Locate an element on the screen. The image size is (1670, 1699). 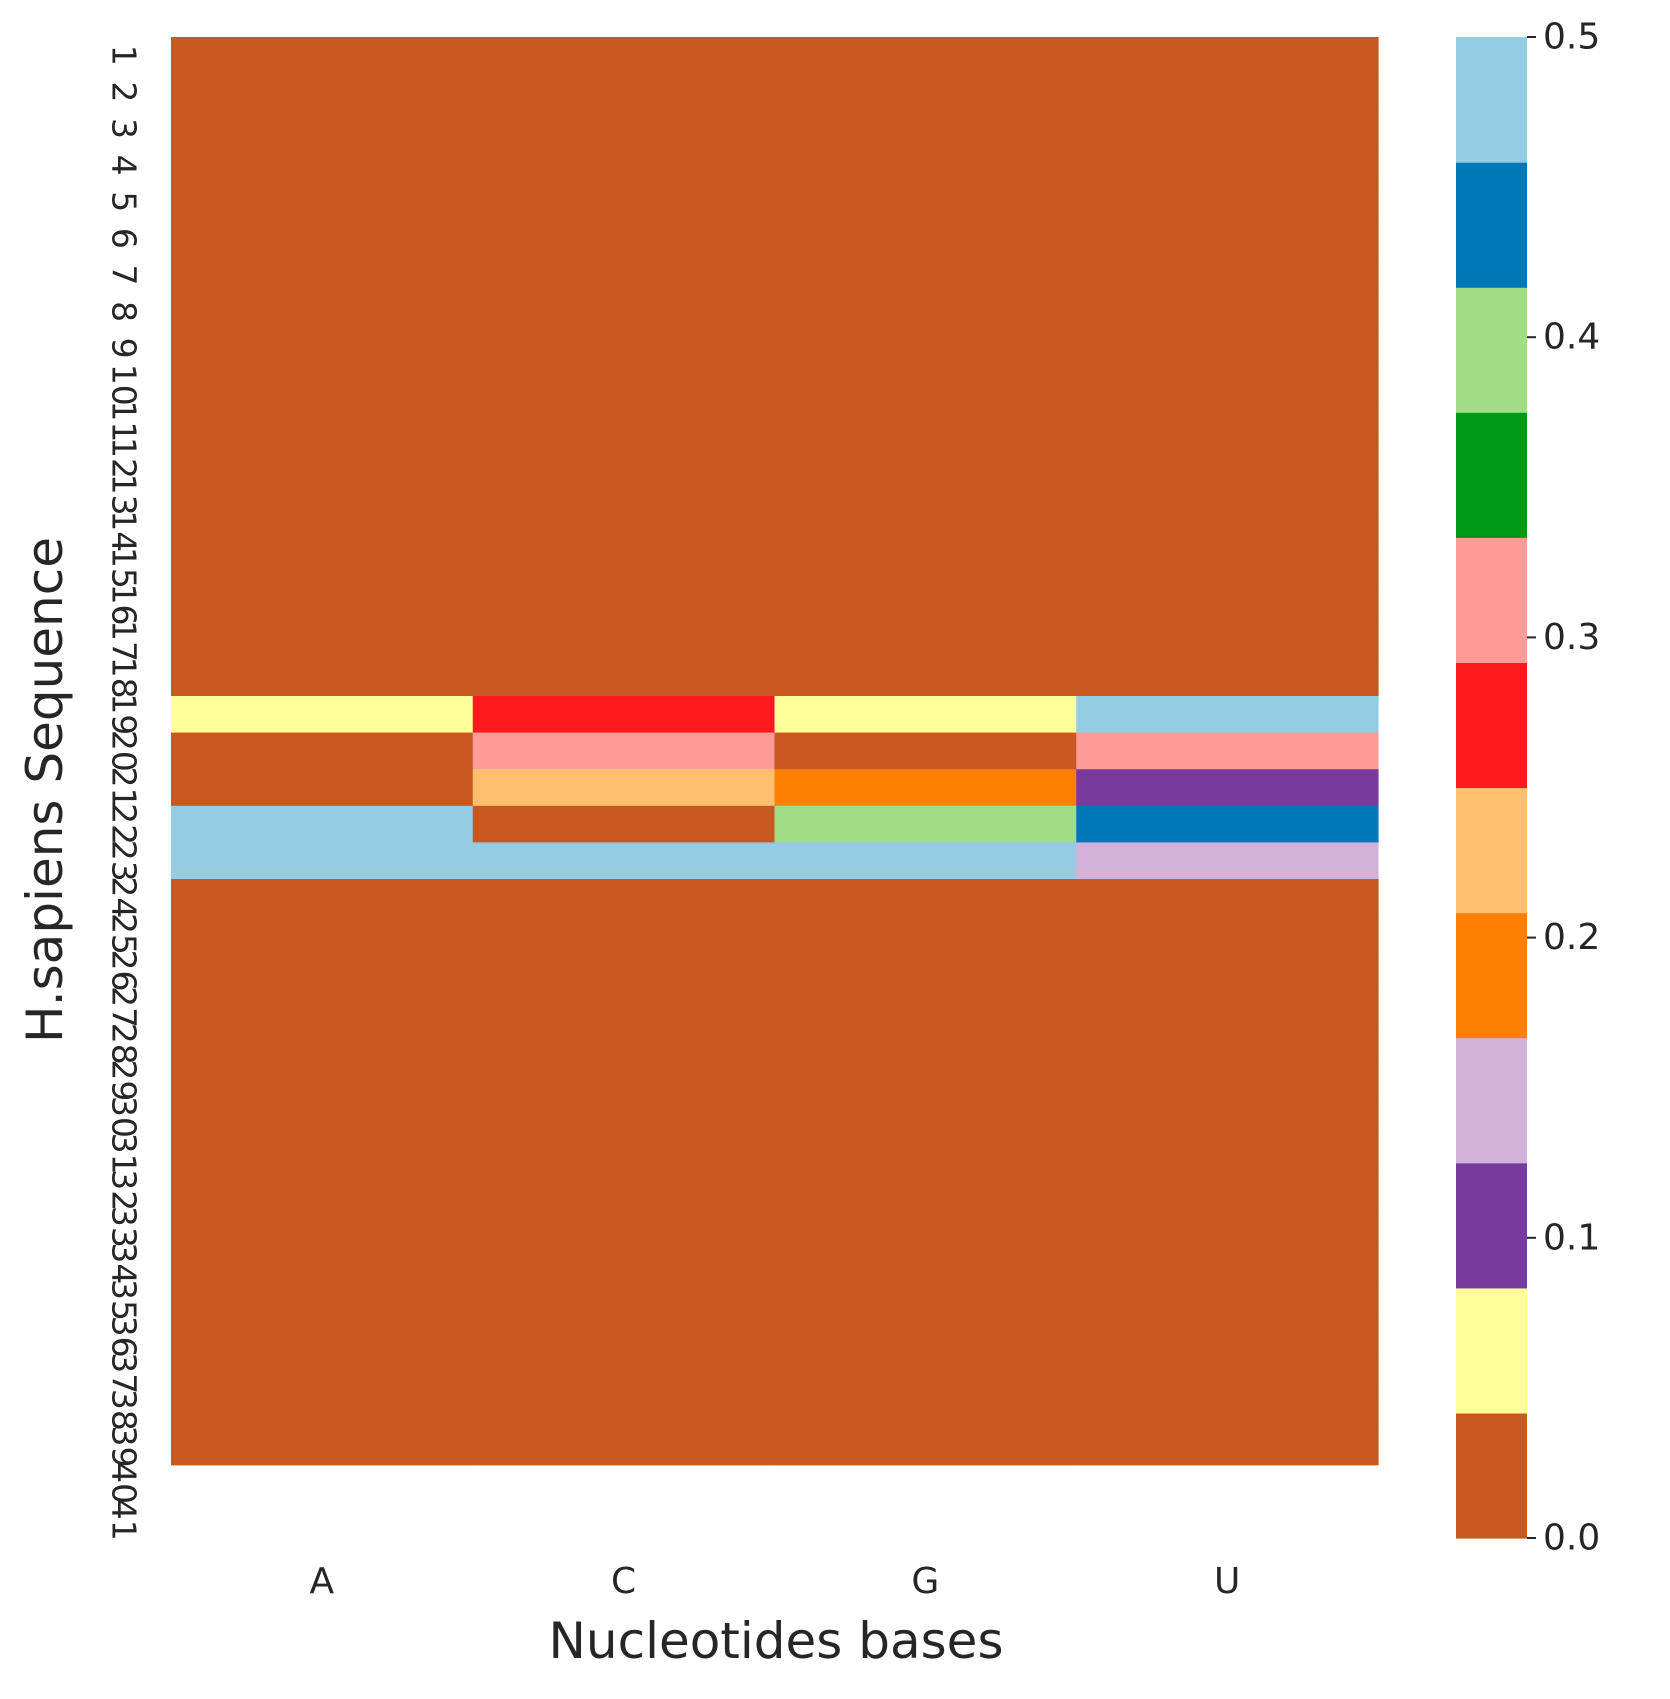
colorbar-tick-label: 0.0 is located at coordinates (1571, 1538).